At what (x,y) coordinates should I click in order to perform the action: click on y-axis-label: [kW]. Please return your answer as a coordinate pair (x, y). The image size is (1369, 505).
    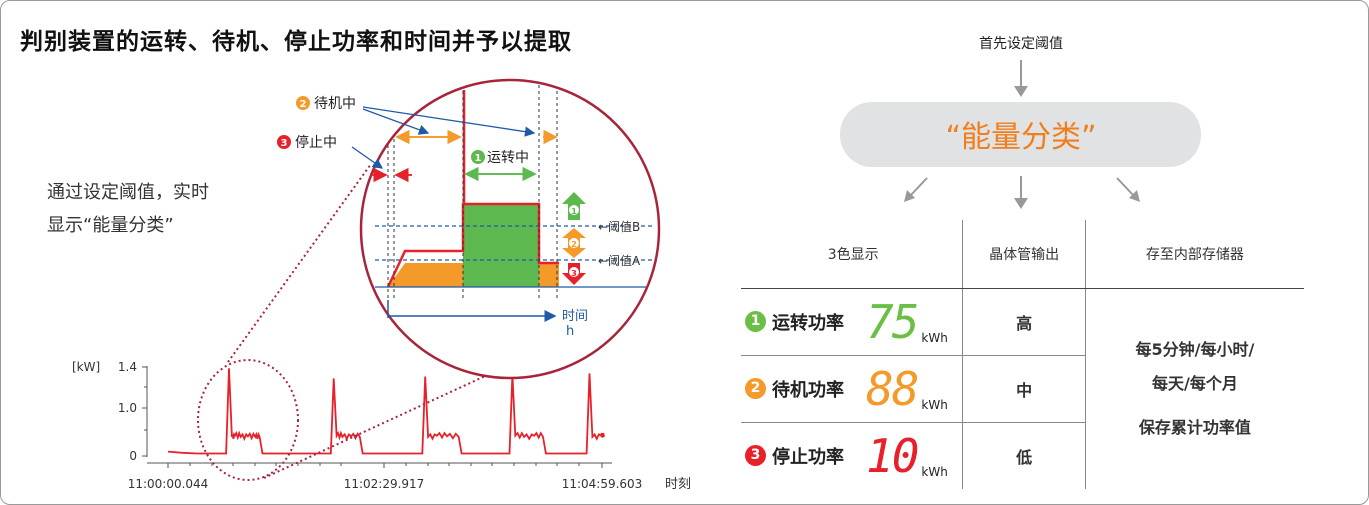
    Looking at the image, I should click on (86, 367).